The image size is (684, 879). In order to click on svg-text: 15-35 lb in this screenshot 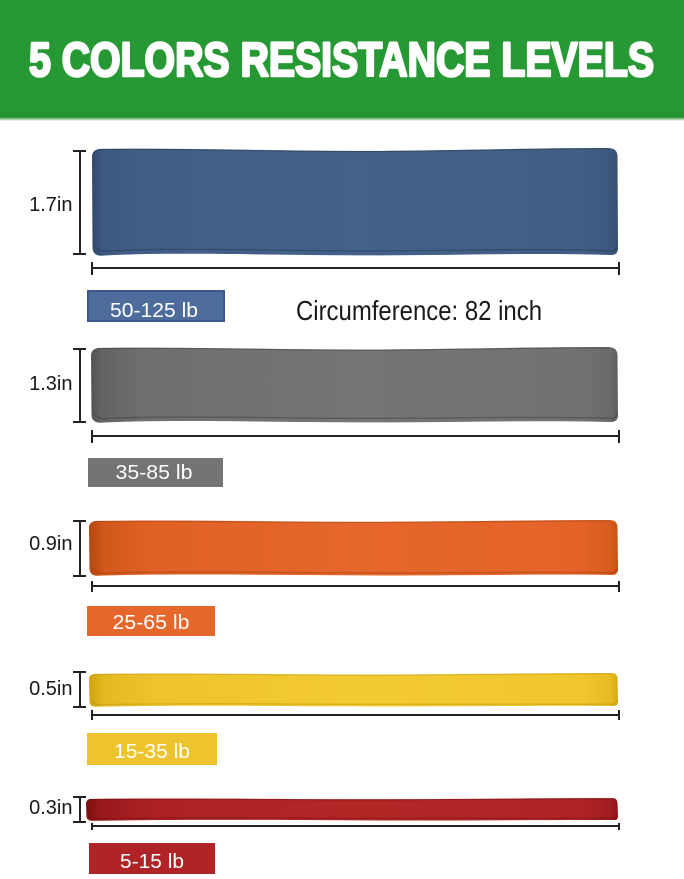, I will do `click(152, 752)`.